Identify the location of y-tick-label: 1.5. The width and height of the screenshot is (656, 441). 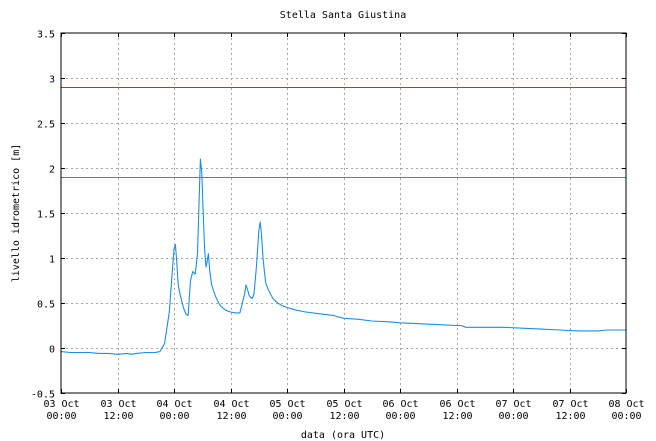
(46, 215).